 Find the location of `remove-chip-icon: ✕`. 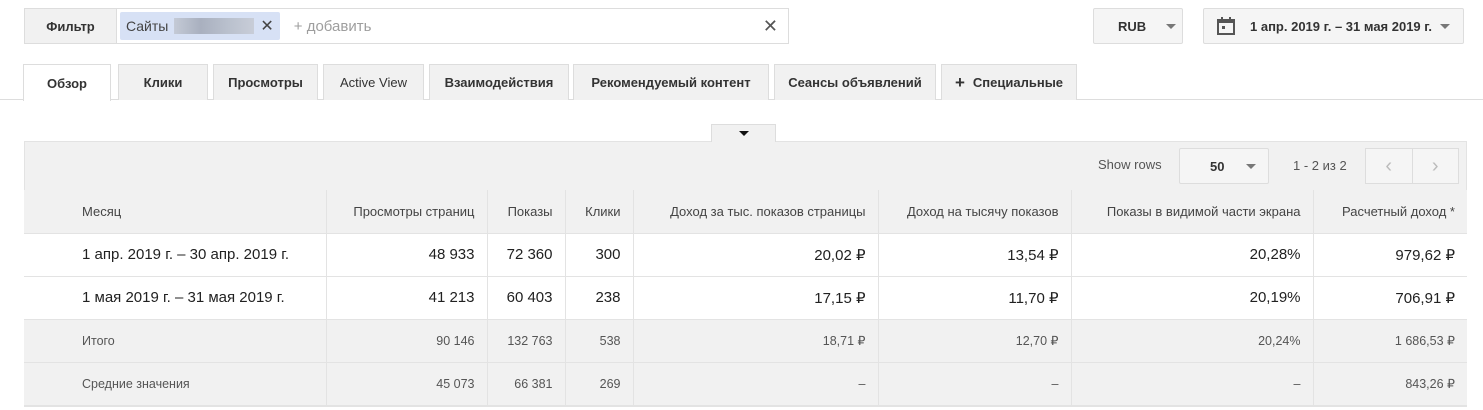

remove-chip-icon: ✕ is located at coordinates (267, 26).